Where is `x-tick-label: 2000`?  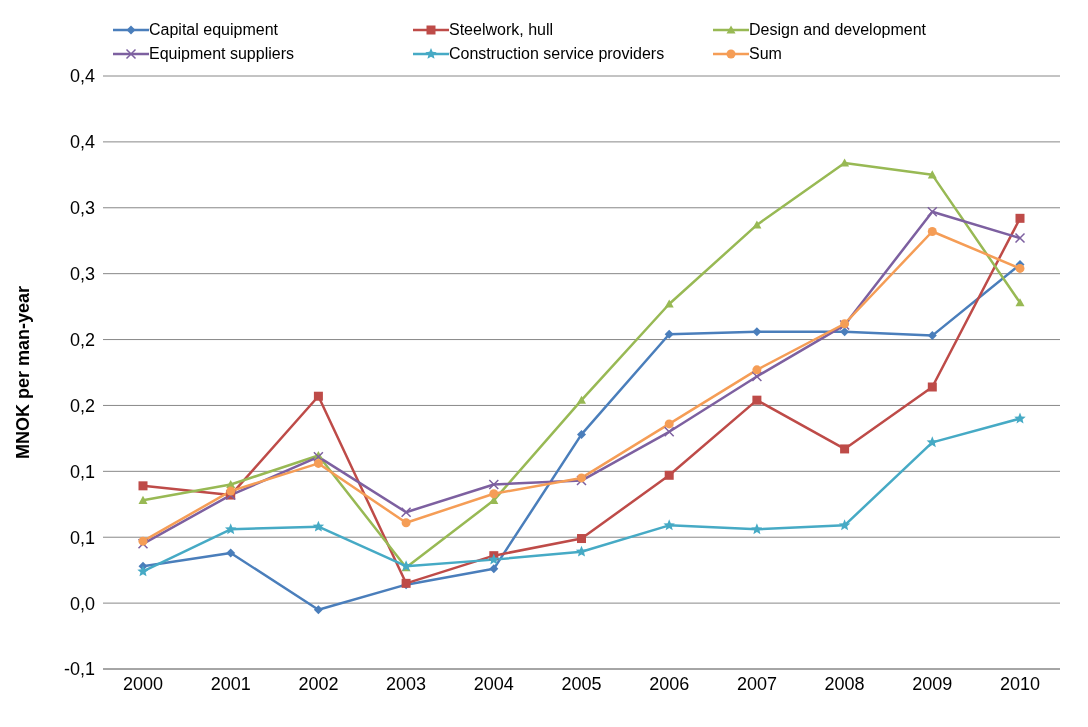 x-tick-label: 2000 is located at coordinates (143, 683).